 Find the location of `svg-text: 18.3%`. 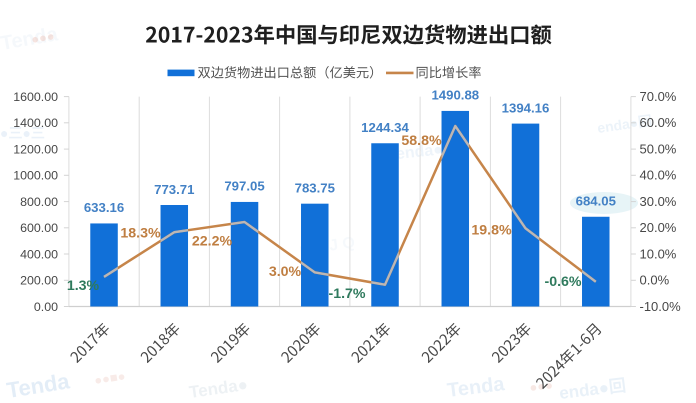

svg-text: 18.3% is located at coordinates (140, 234).